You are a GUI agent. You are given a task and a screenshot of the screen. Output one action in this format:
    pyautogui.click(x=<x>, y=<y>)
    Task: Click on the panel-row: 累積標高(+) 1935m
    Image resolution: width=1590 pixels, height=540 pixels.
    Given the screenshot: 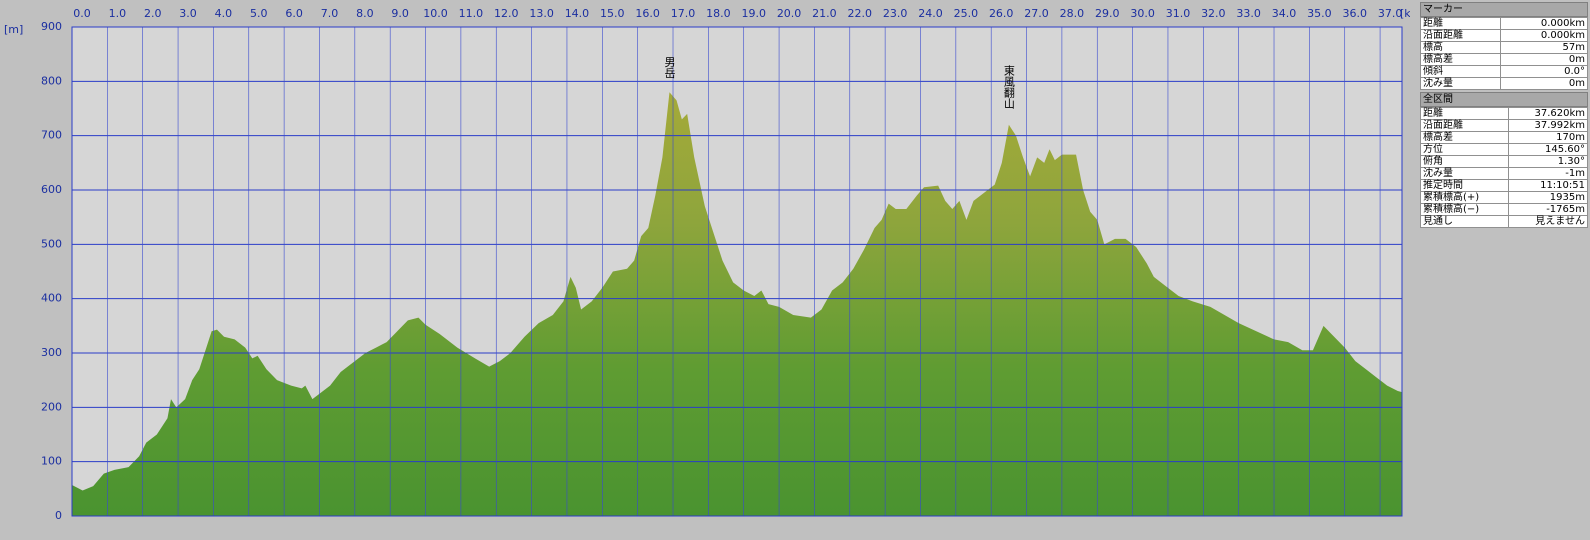 What is the action you would take?
    pyautogui.click(x=1504, y=197)
    